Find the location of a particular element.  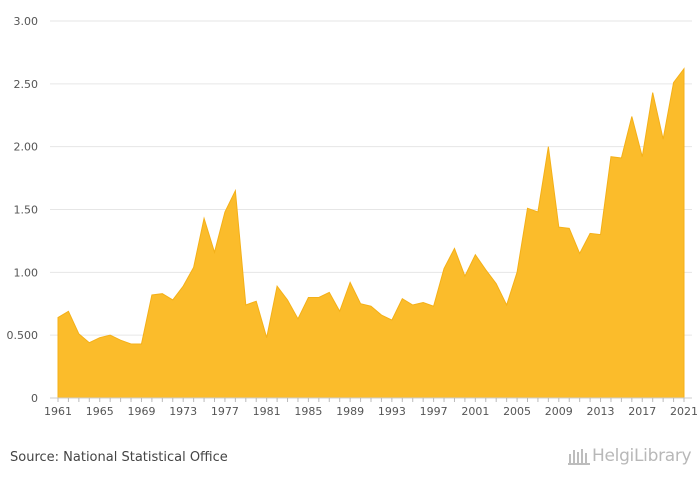

y-tick-label: 1.00 is located at coordinates (26, 272).